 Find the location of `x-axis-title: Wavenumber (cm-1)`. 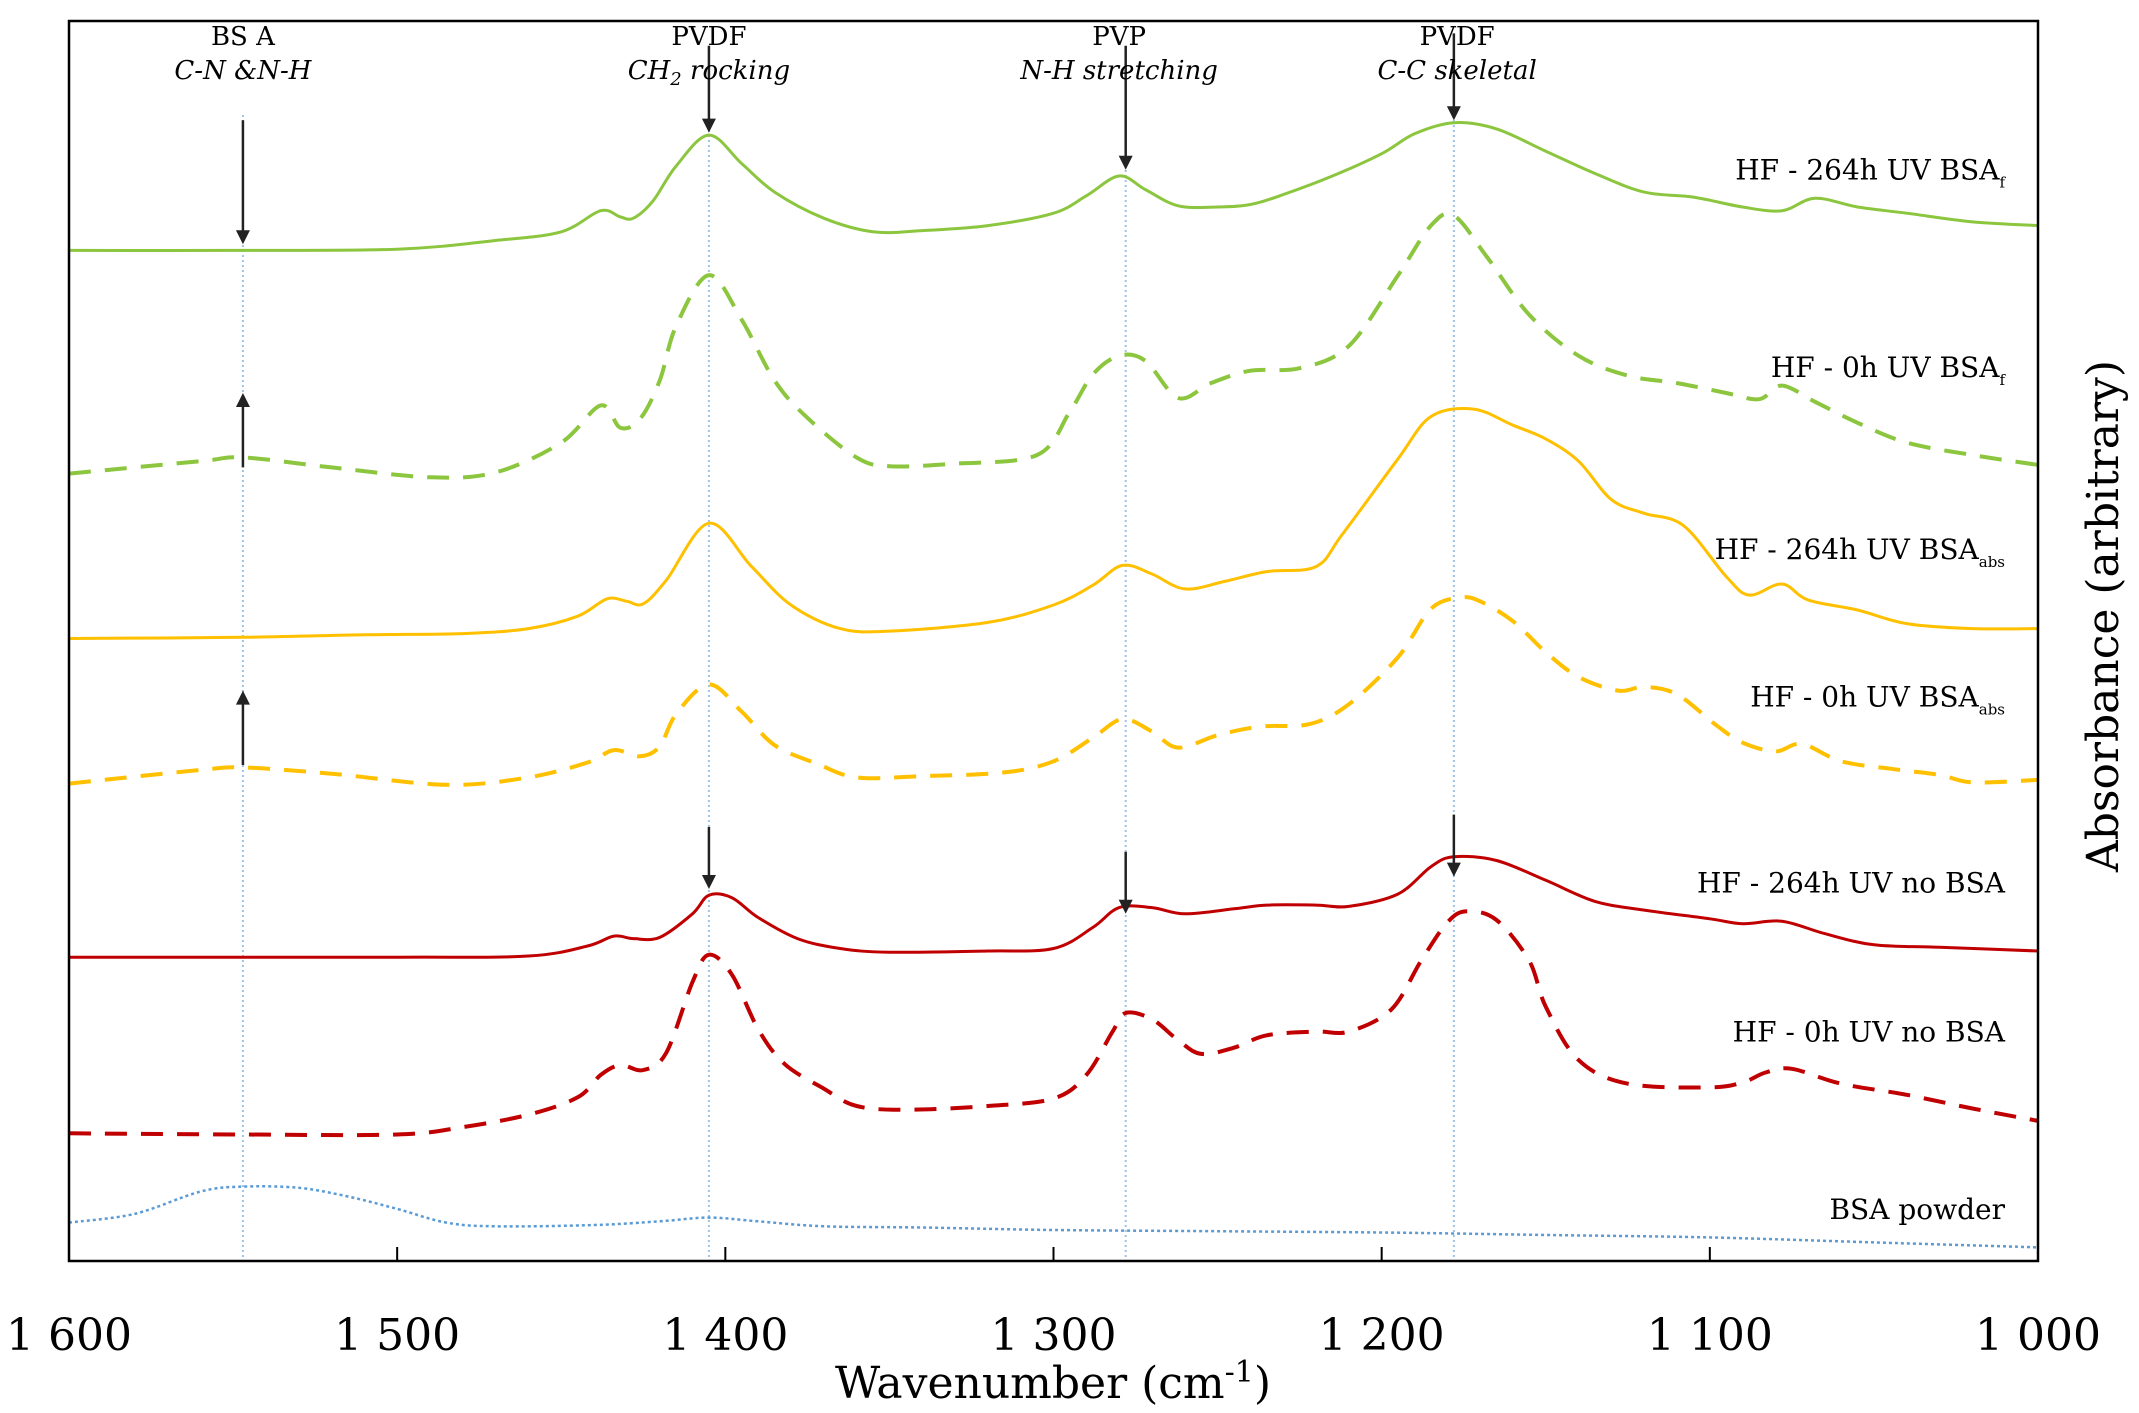

x-axis-title: Wavenumber (cm-1) is located at coordinates (1053, 1382).